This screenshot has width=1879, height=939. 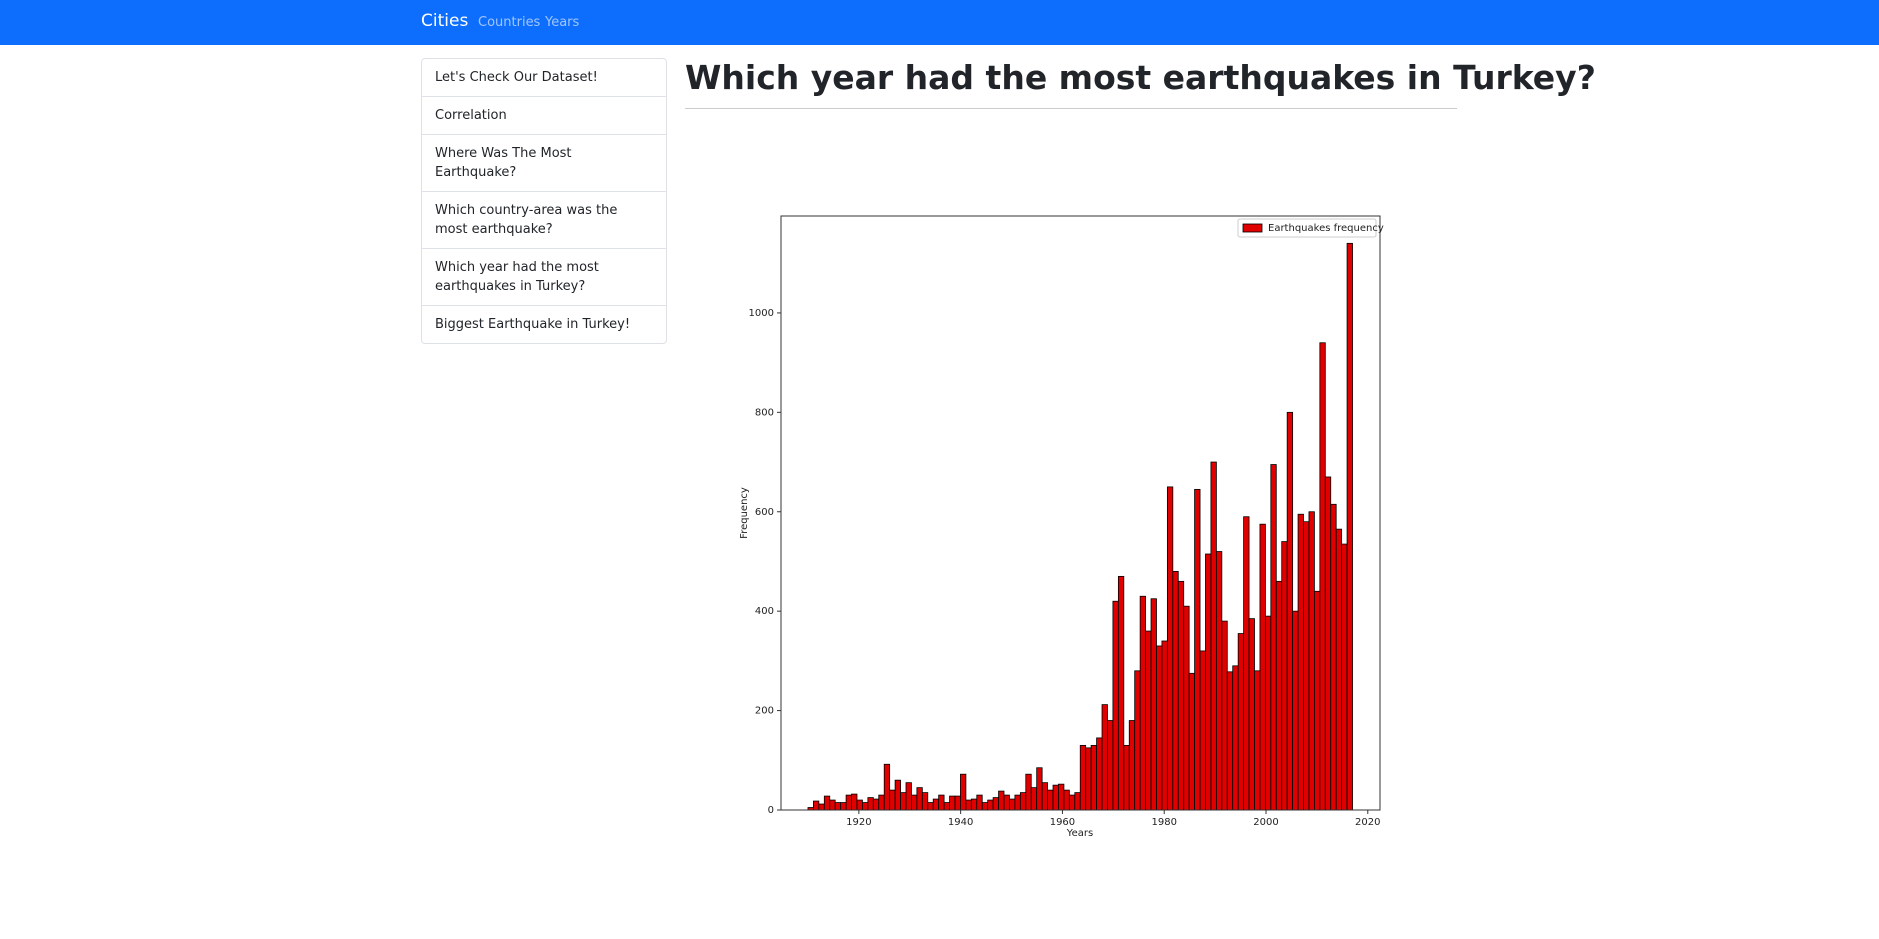 I want to click on x-axis-label: Years, so click(x=1079, y=833).